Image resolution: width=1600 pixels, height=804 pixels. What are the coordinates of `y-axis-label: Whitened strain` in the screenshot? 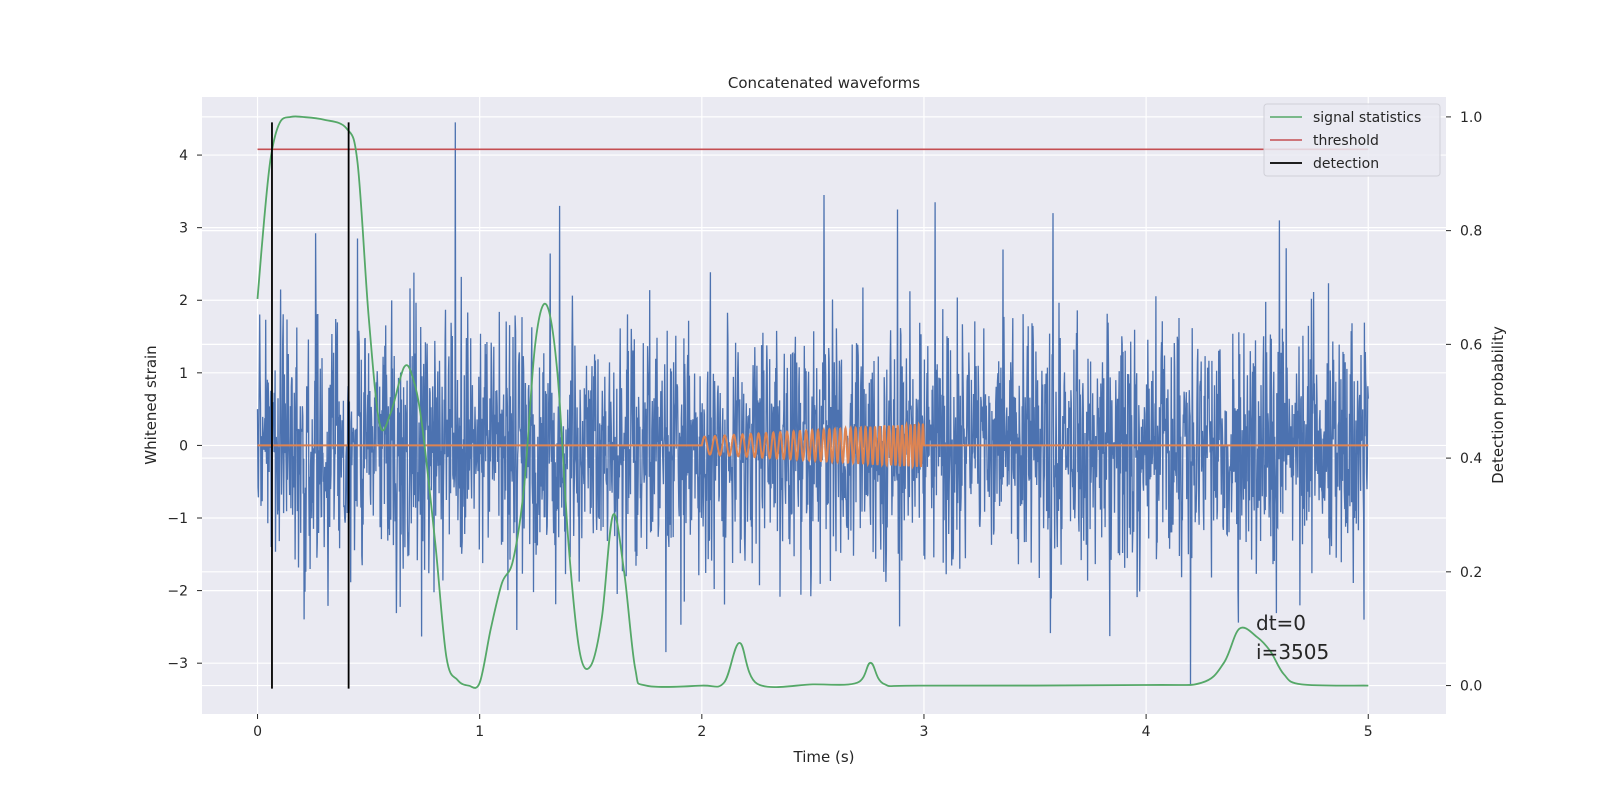 It's located at (151, 404).